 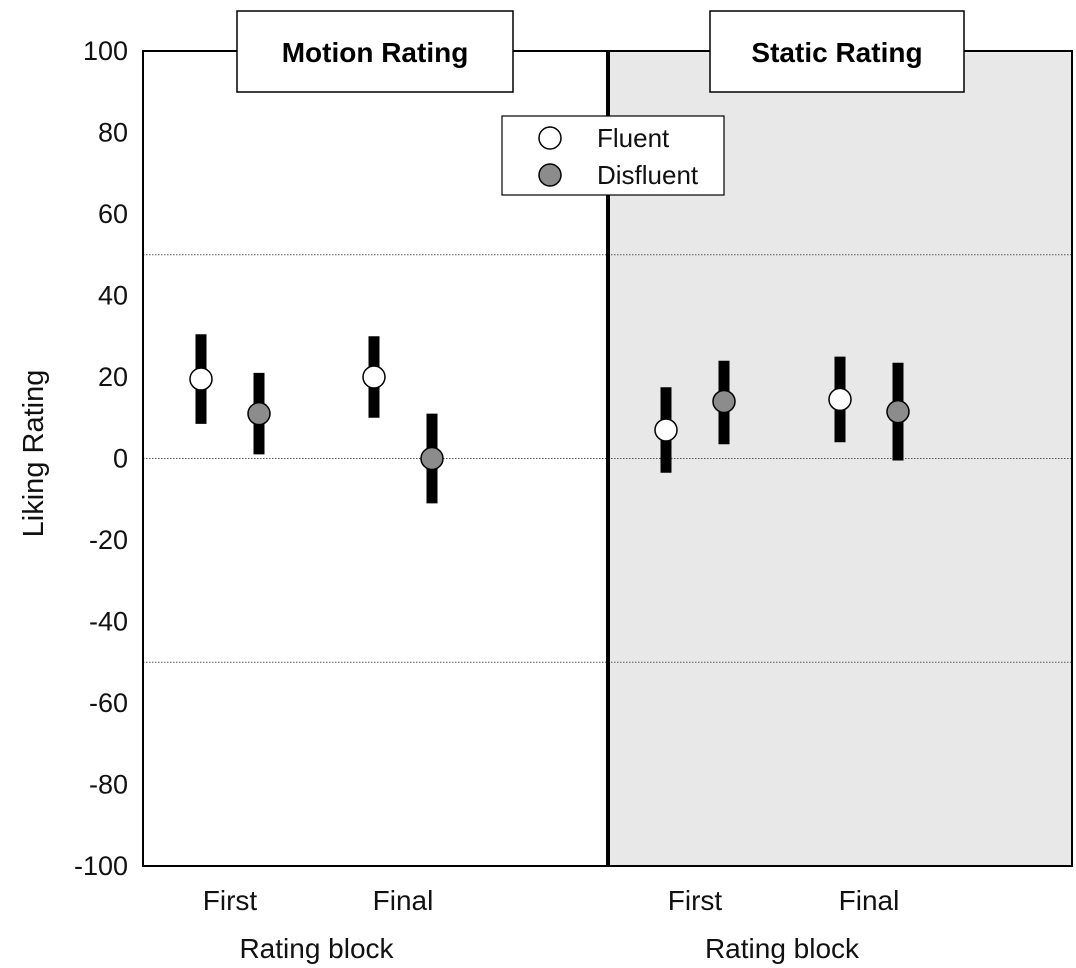 I want to click on legend-label: Fluent, so click(x=633, y=138).